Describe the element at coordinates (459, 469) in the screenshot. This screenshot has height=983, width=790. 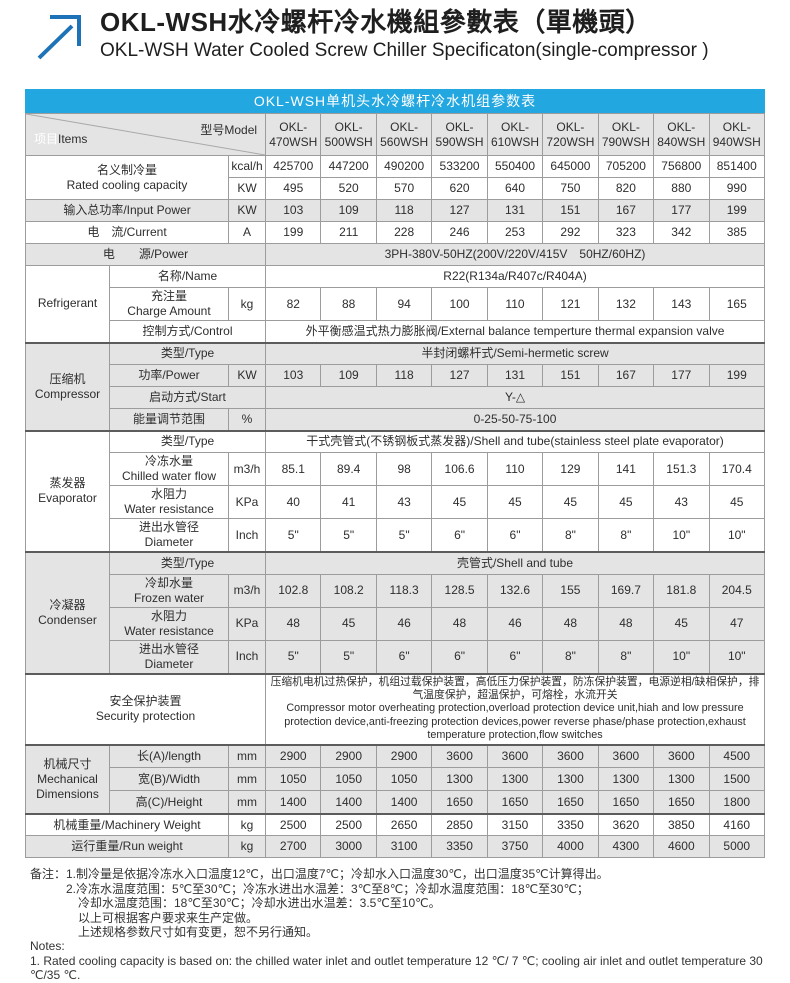
I see `value-cell: 106.6` at that location.